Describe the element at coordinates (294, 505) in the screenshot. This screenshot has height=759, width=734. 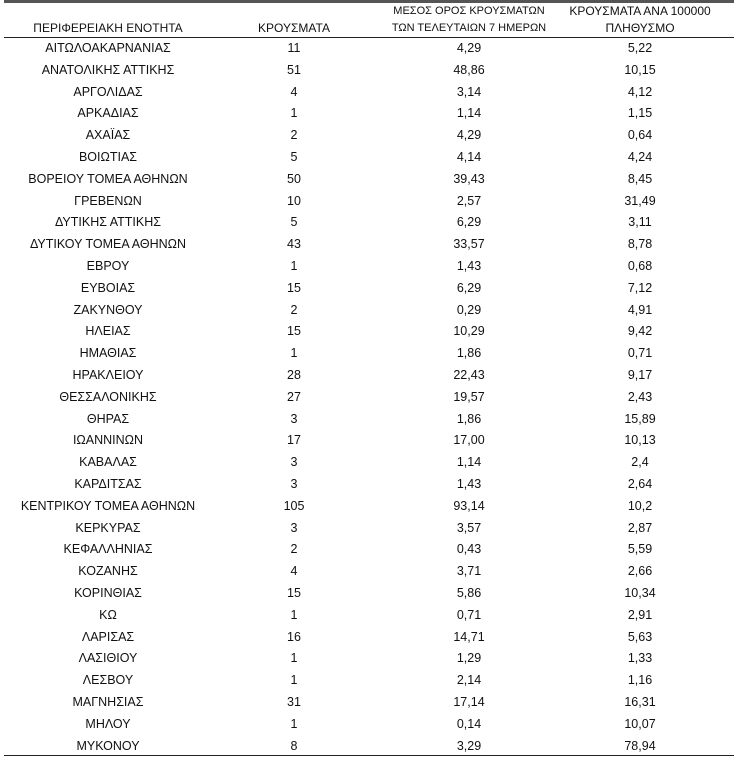
I see `cell-value: 105` at that location.